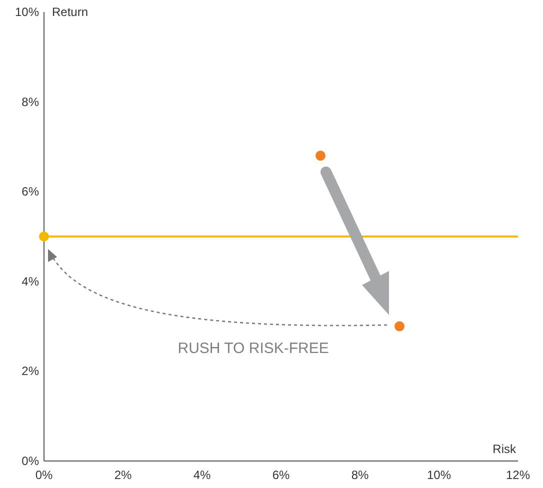  I want to click on y-axis-title: Return, so click(70, 12).